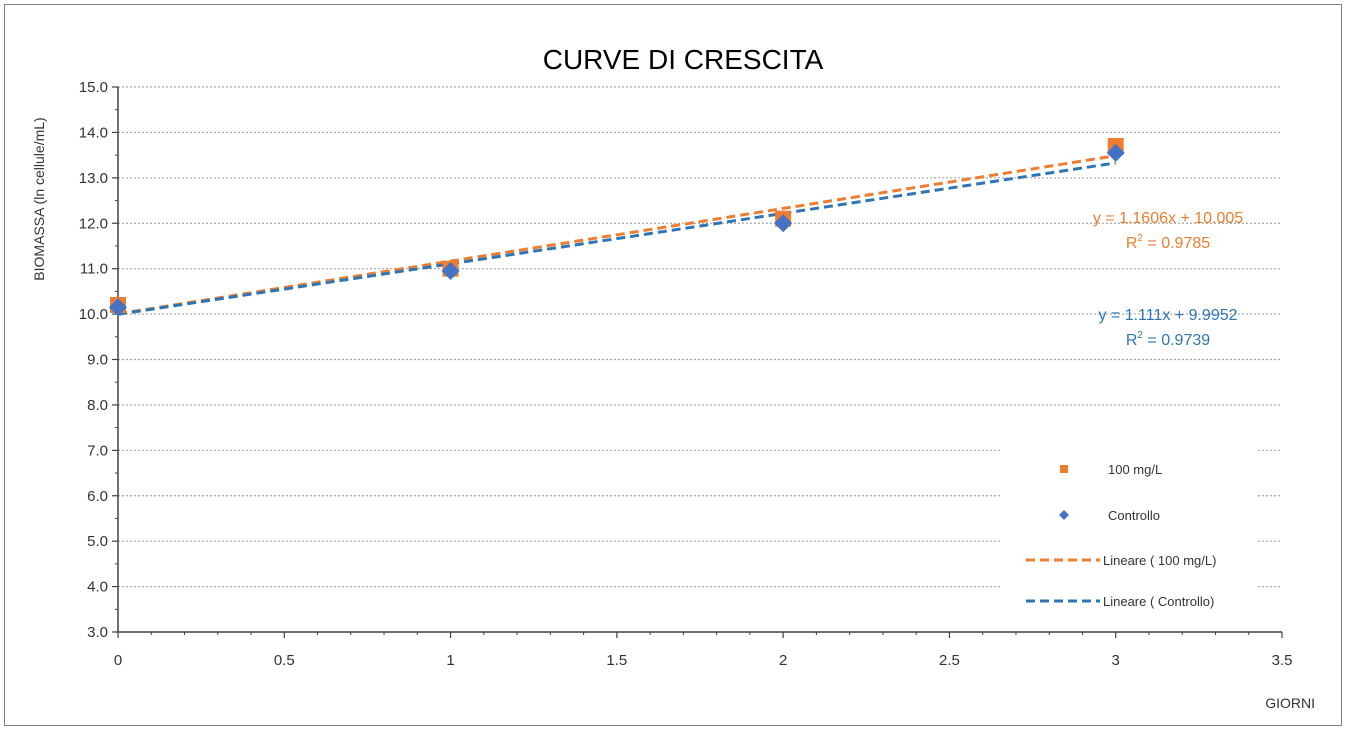  Describe the element at coordinates (1135, 469) in the screenshot. I see `legend-label-100-mg-l: 100 mg/L` at that location.